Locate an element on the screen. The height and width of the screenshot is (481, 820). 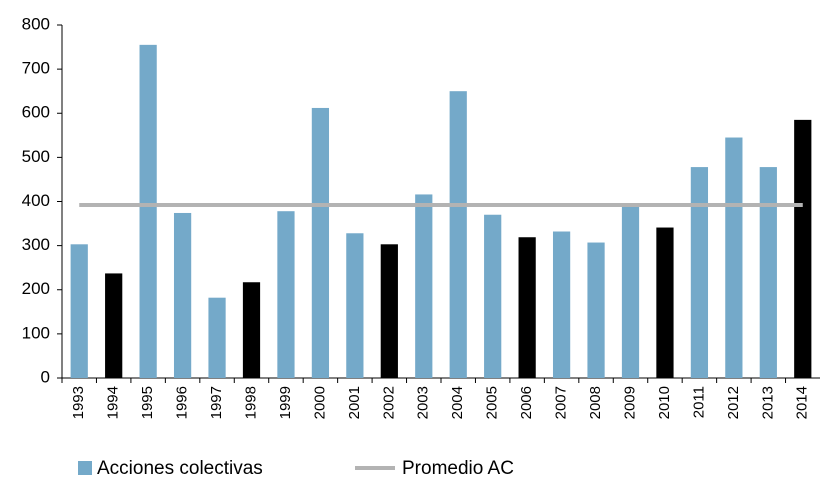
x-tick-label: 2007 is located at coordinates (561, 402).